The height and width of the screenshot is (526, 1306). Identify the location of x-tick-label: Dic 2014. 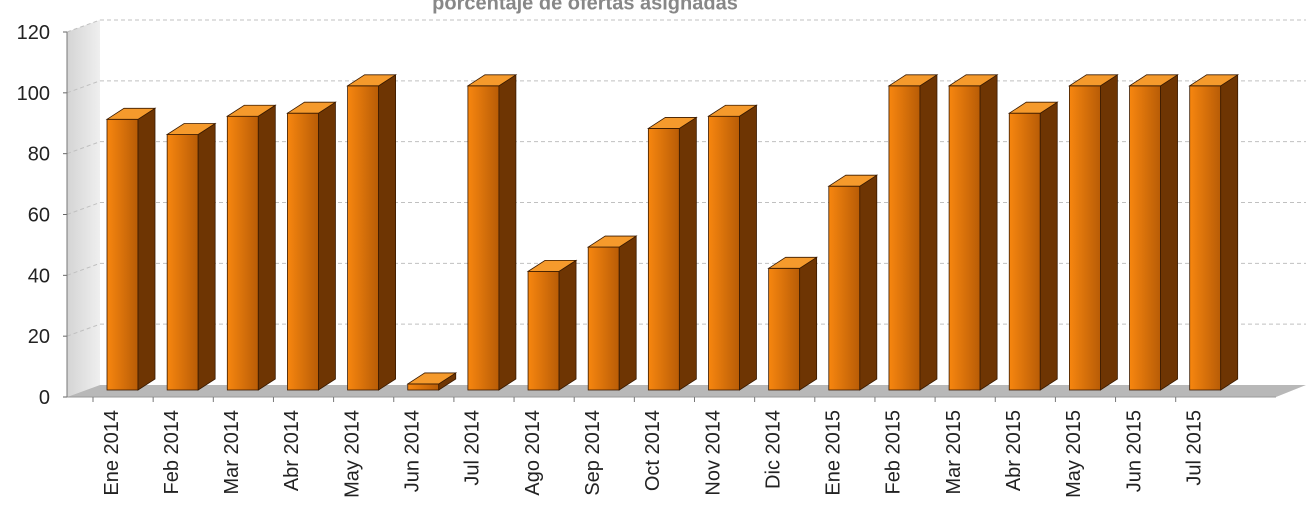
(773, 449).